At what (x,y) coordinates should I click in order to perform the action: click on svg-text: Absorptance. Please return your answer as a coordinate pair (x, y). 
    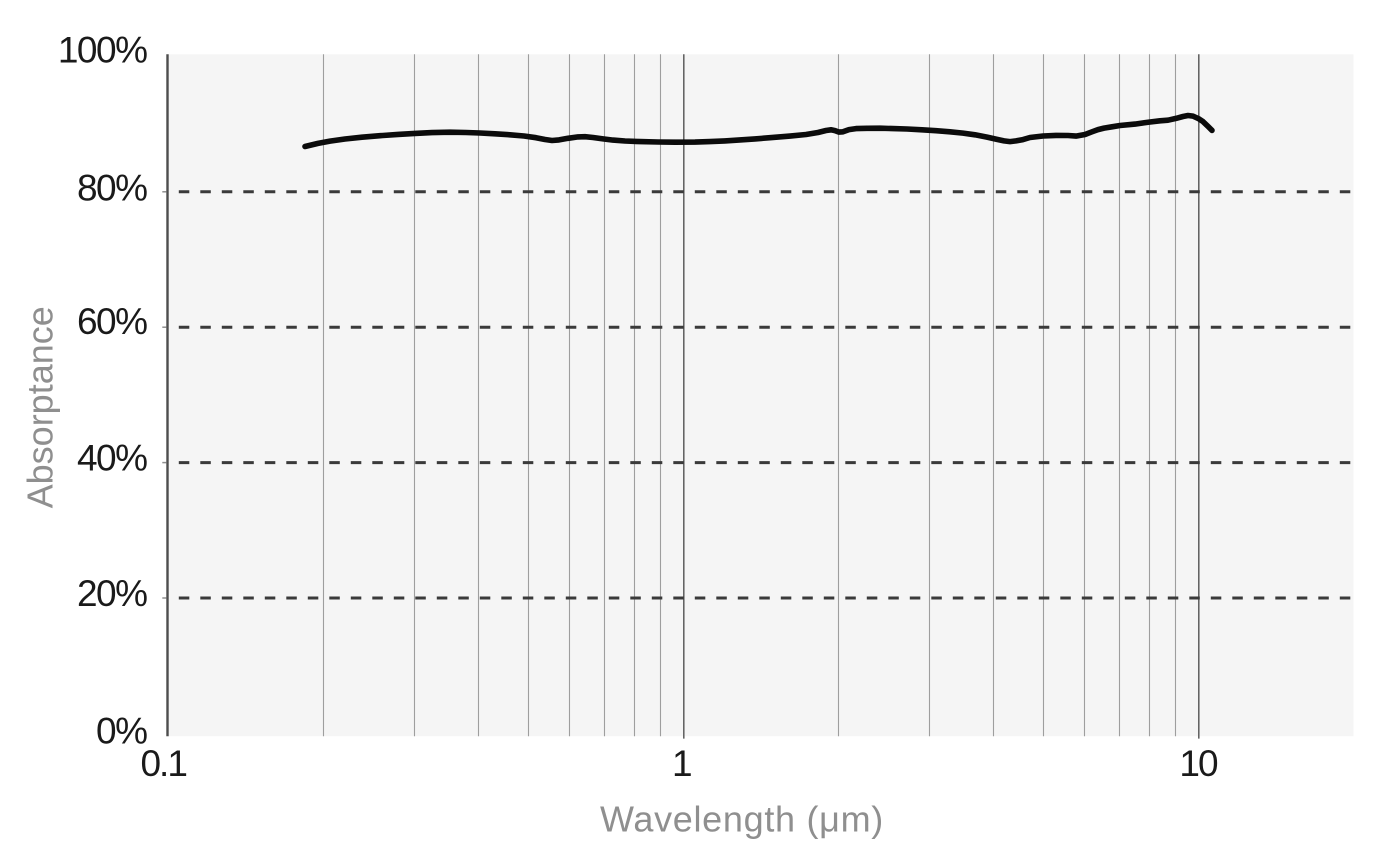
    Looking at the image, I should click on (40, 407).